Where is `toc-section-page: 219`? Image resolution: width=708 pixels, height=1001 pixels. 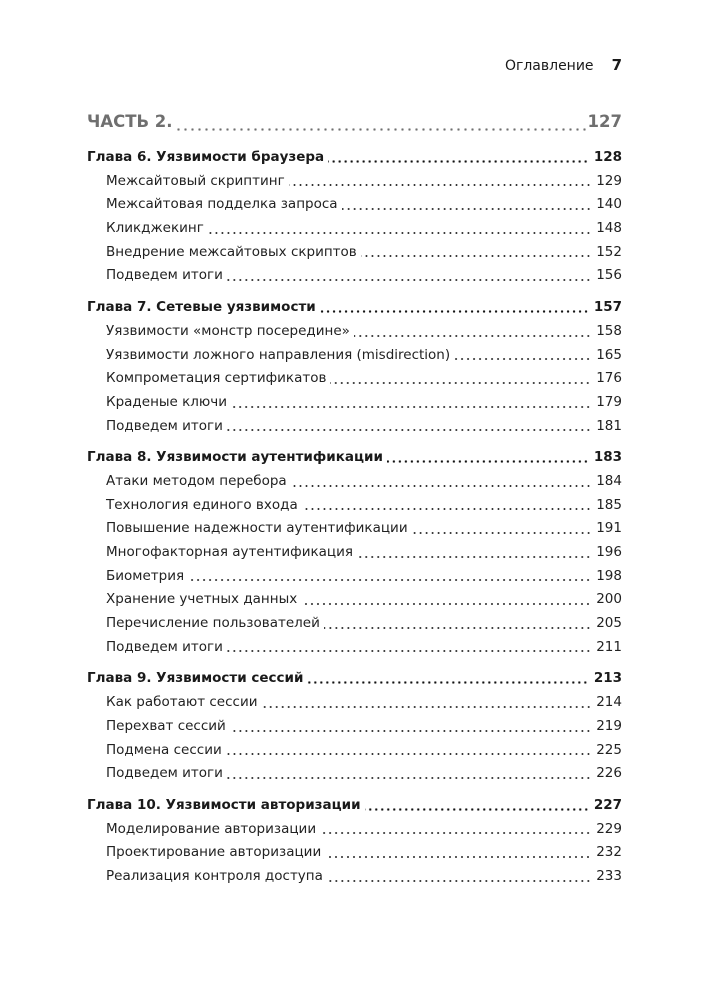
toc-section-page: 219 is located at coordinates (609, 725).